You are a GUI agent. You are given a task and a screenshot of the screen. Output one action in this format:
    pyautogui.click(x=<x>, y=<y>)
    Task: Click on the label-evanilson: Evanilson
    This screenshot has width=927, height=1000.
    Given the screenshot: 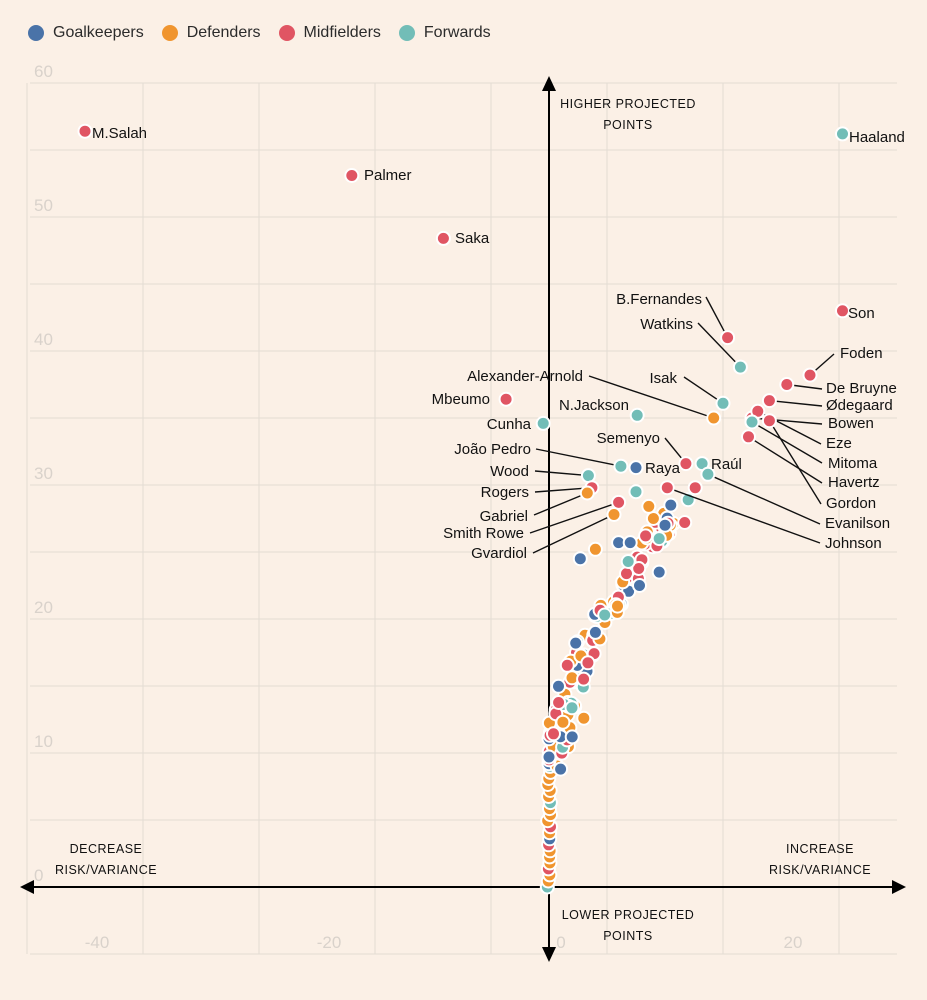 What is the action you would take?
    pyautogui.click(x=857, y=523)
    